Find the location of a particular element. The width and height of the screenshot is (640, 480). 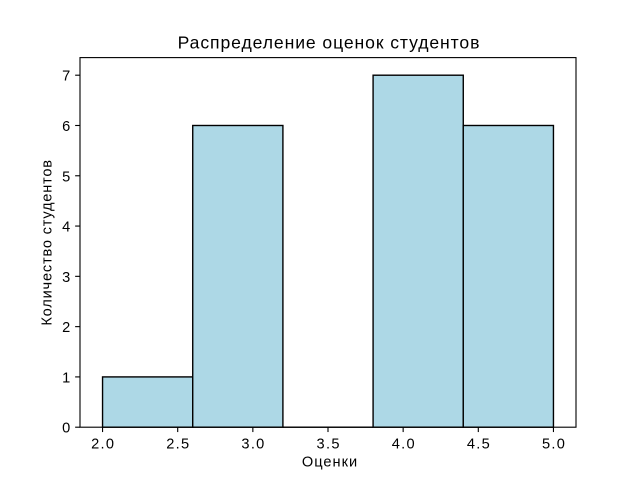

svg-text: 2.0 is located at coordinates (103, 444).